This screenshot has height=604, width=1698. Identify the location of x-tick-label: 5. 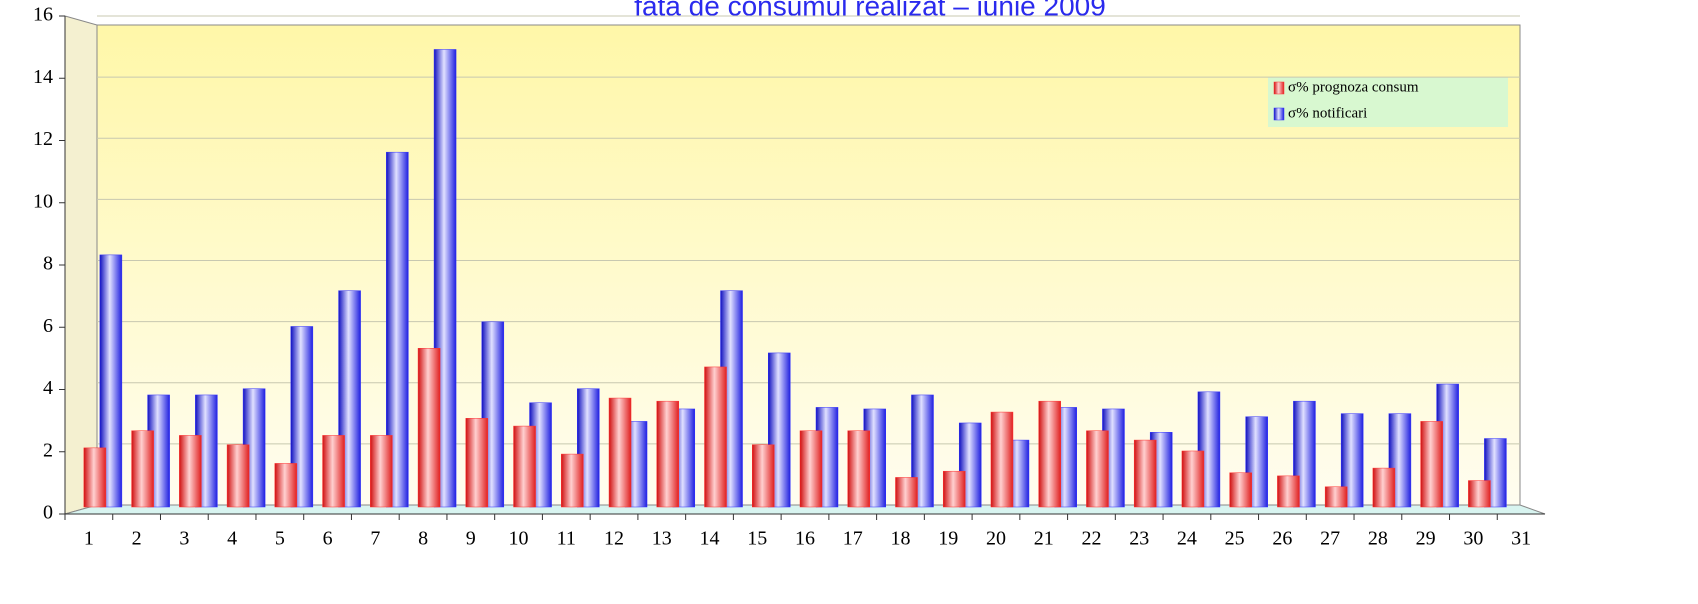
(280, 539).